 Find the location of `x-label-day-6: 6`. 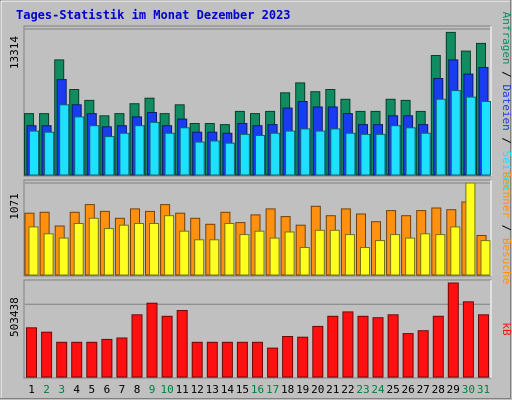

x-label-day-6: 6 is located at coordinates (107, 389).